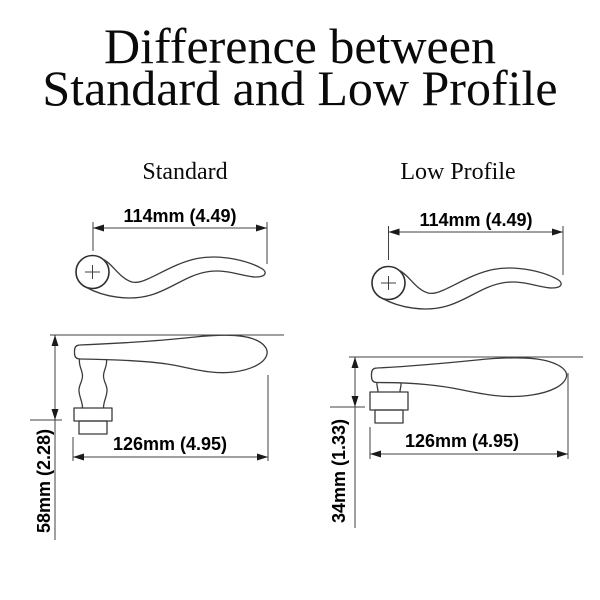 The image size is (600, 600). What do you see at coordinates (170, 444) in the screenshot?
I see `standard-length-label: 126mm (4.95)` at bounding box center [170, 444].